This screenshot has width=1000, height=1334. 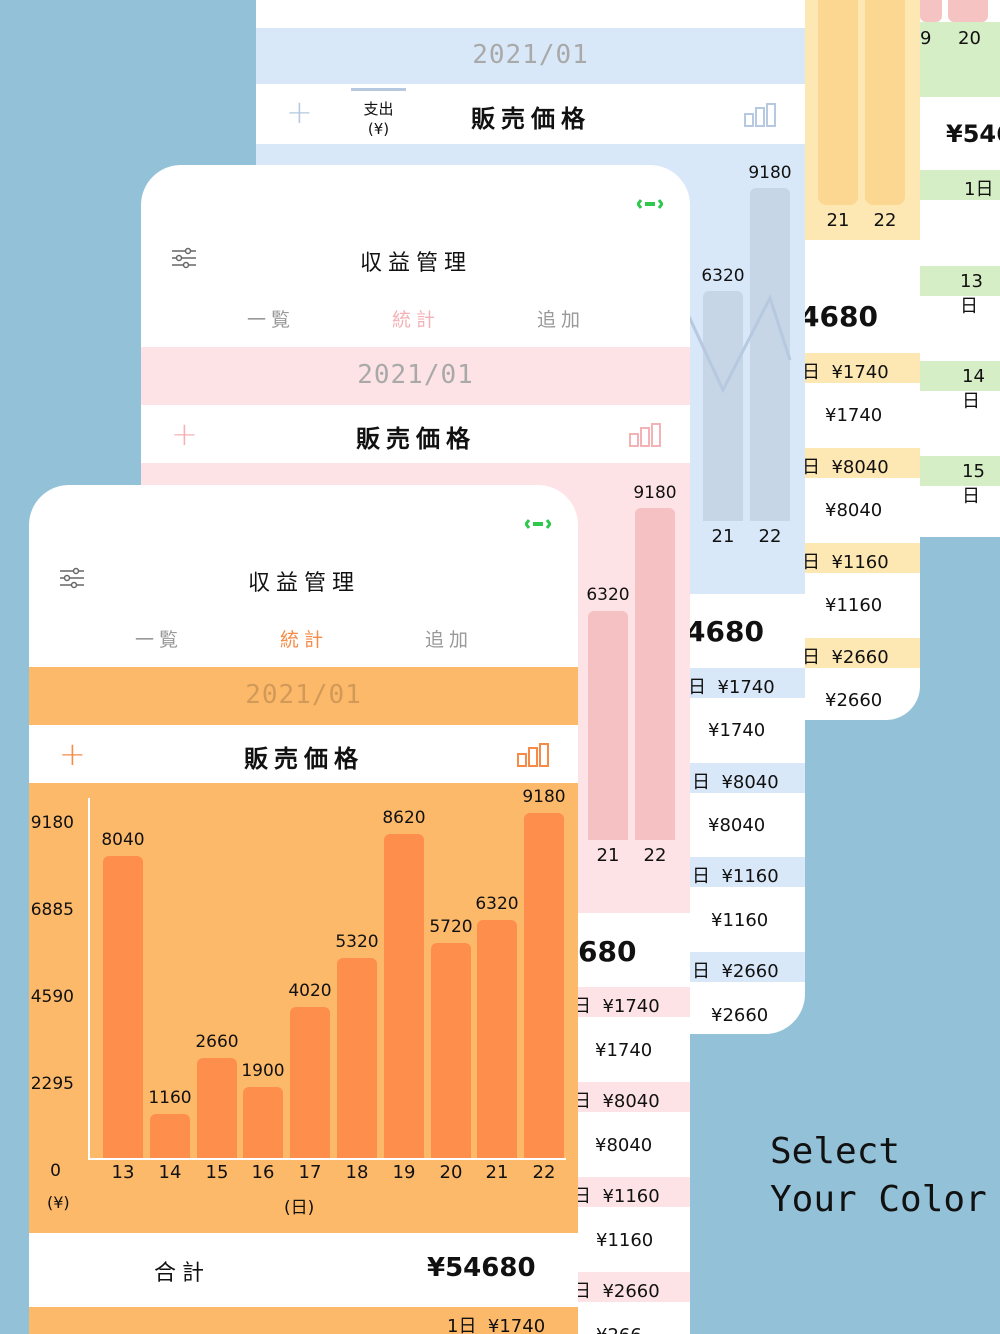 I want to click on pink-row-4: 日 ¥2660, so click(x=616, y=1291).